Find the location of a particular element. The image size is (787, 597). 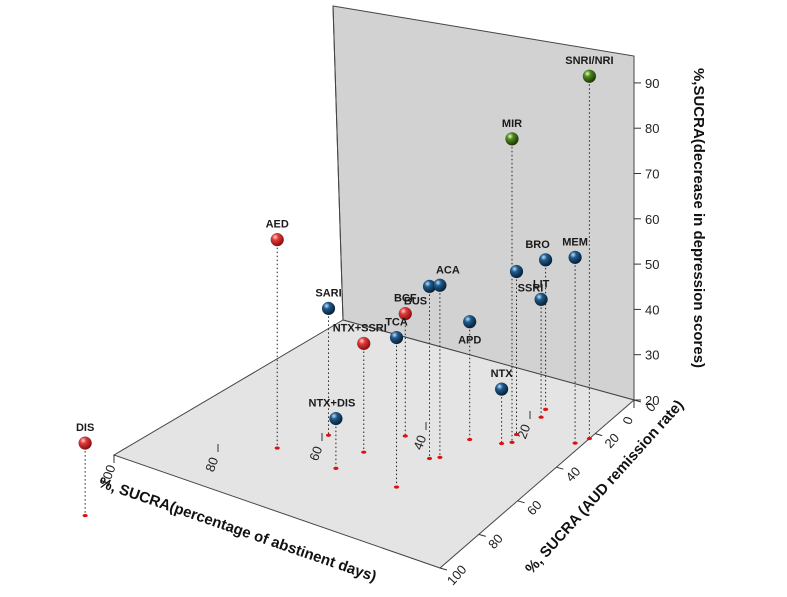

z-tick-label: 80 is located at coordinates (652, 128).